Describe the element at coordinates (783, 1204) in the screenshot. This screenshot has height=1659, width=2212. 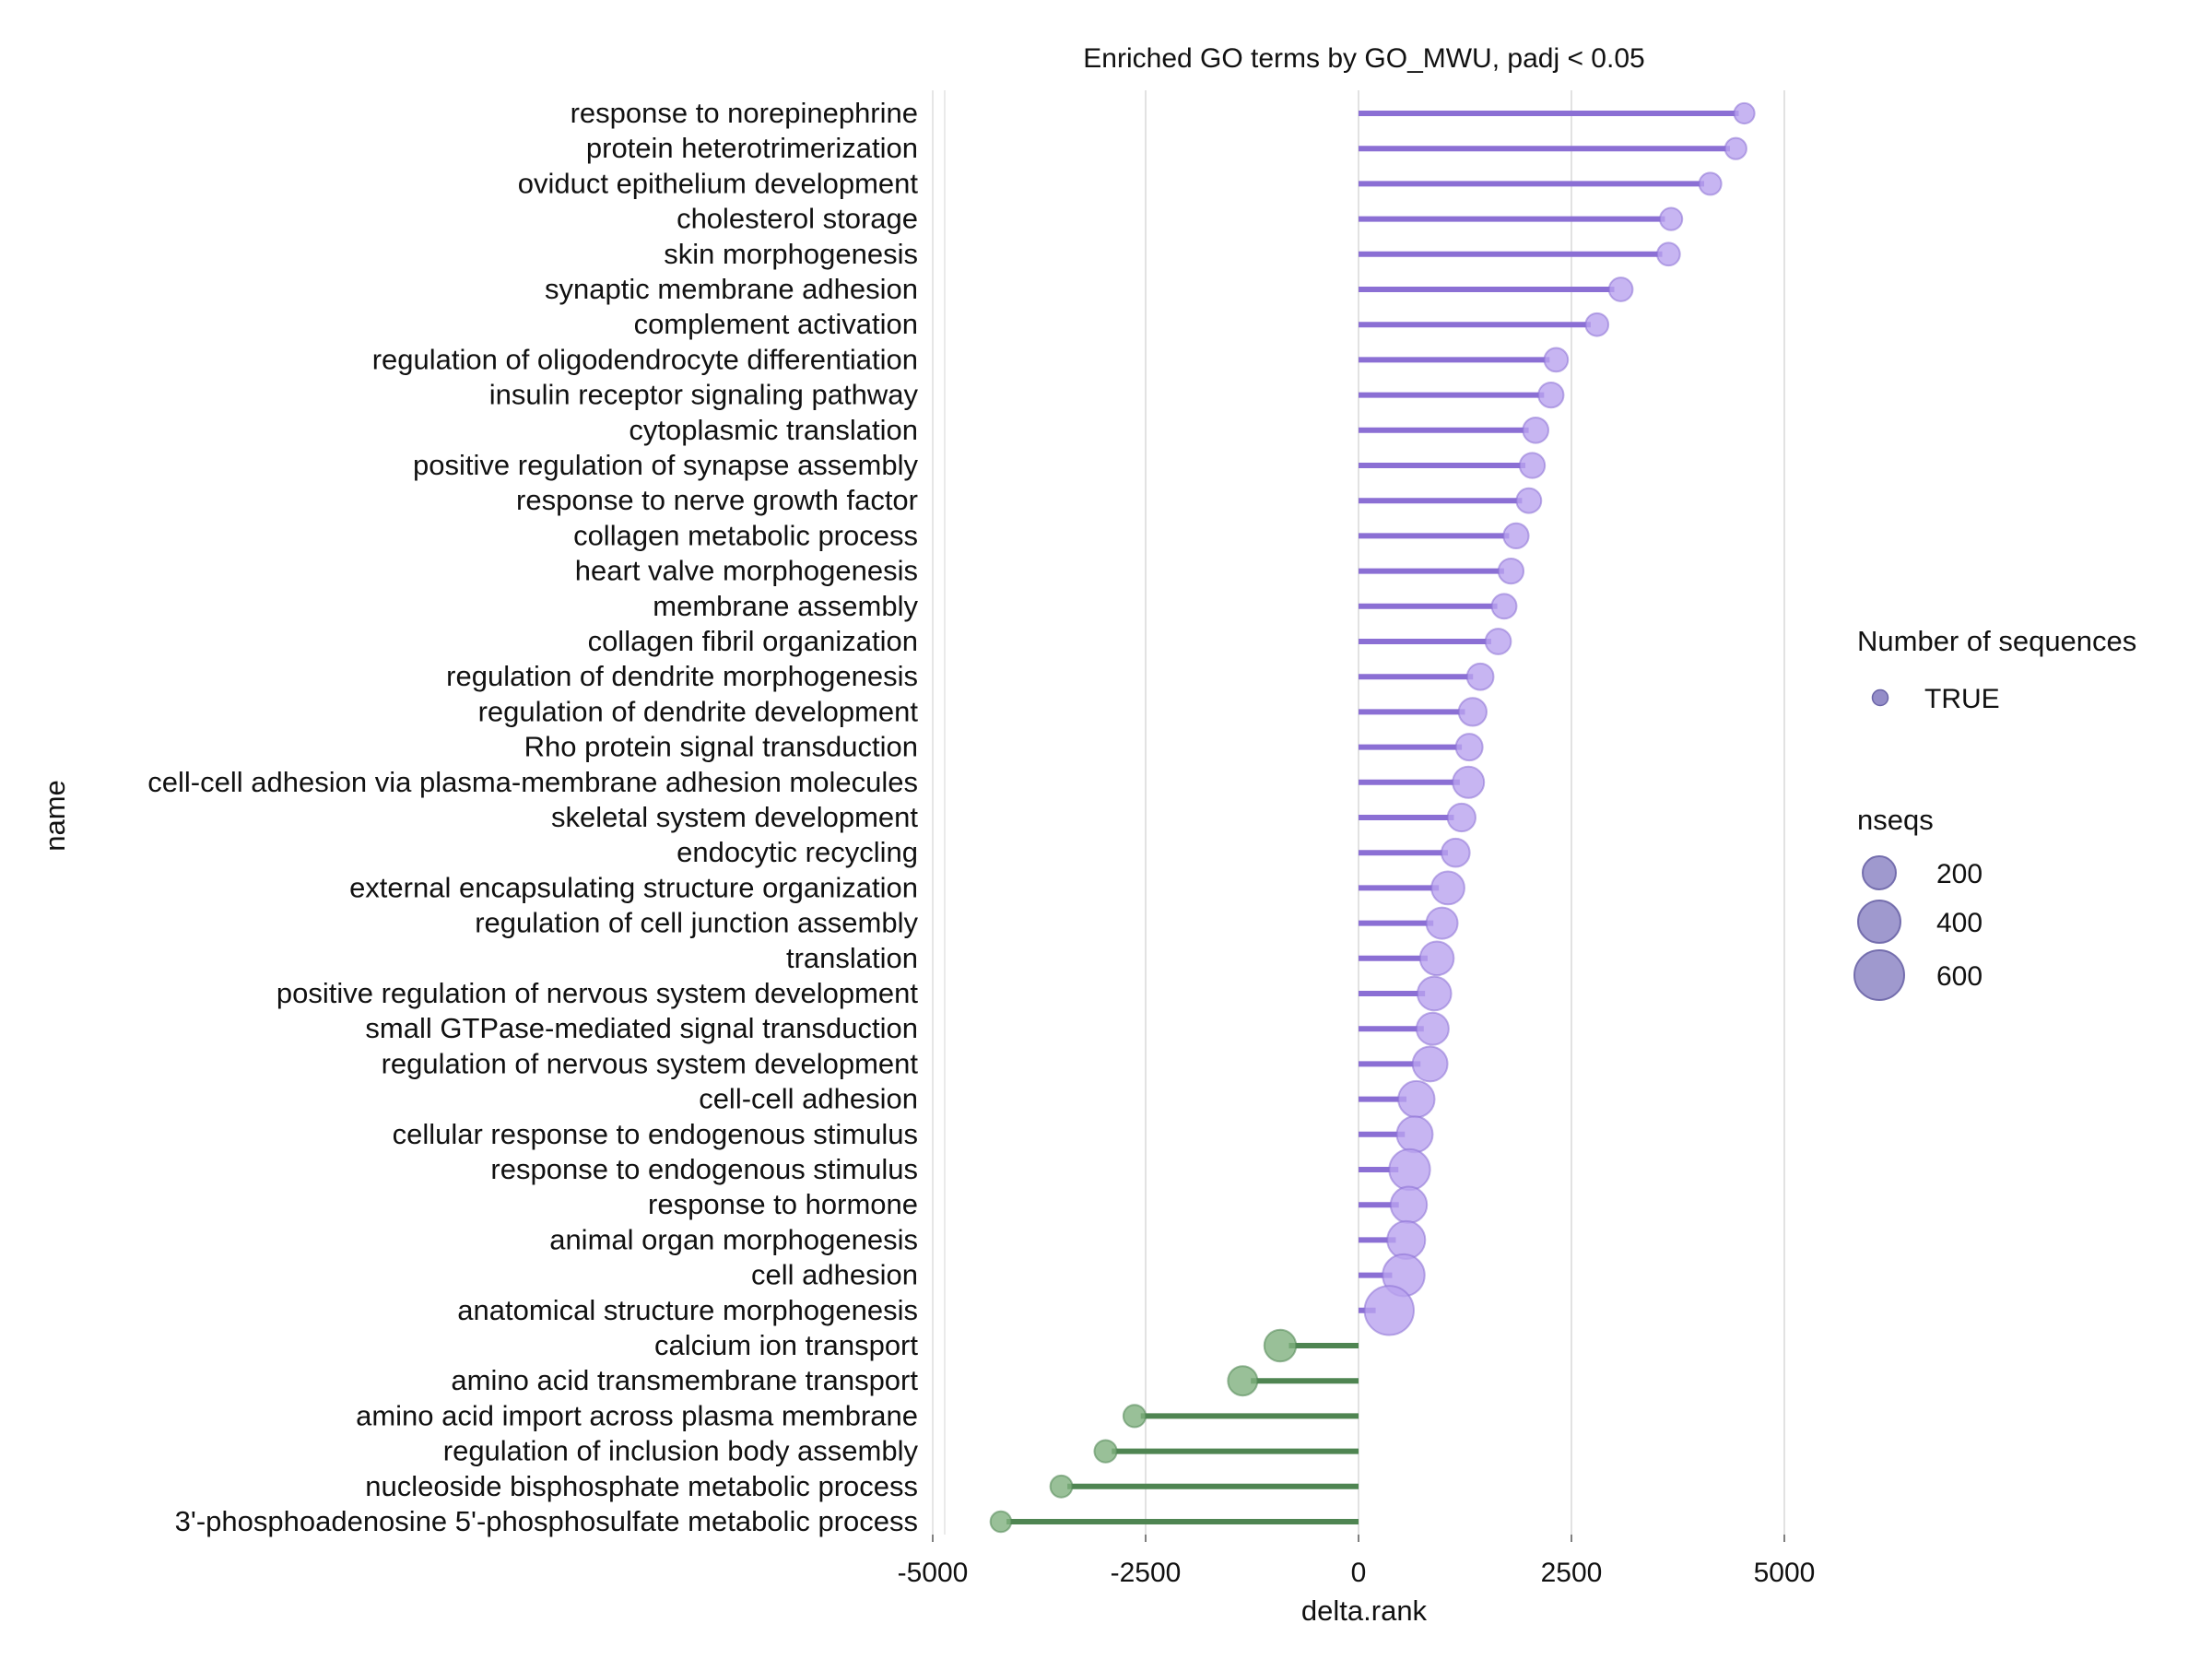
I see `term-label: response to hormone` at that location.